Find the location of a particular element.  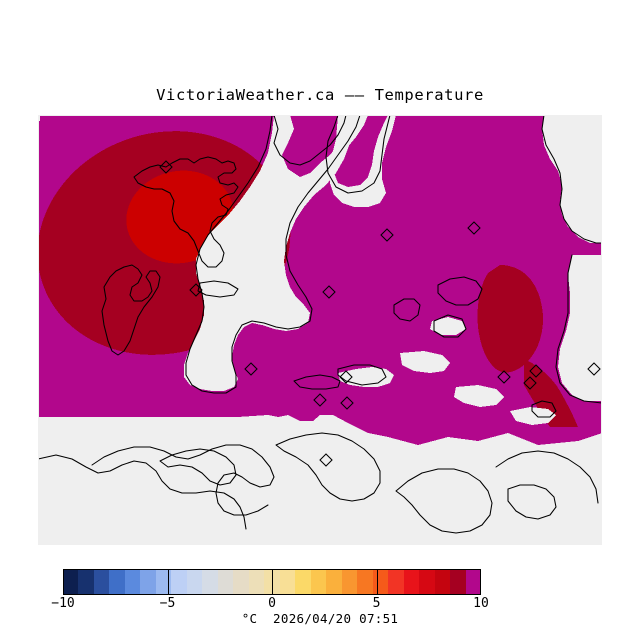

mask-inlet-b is located at coordinates (425, 362).